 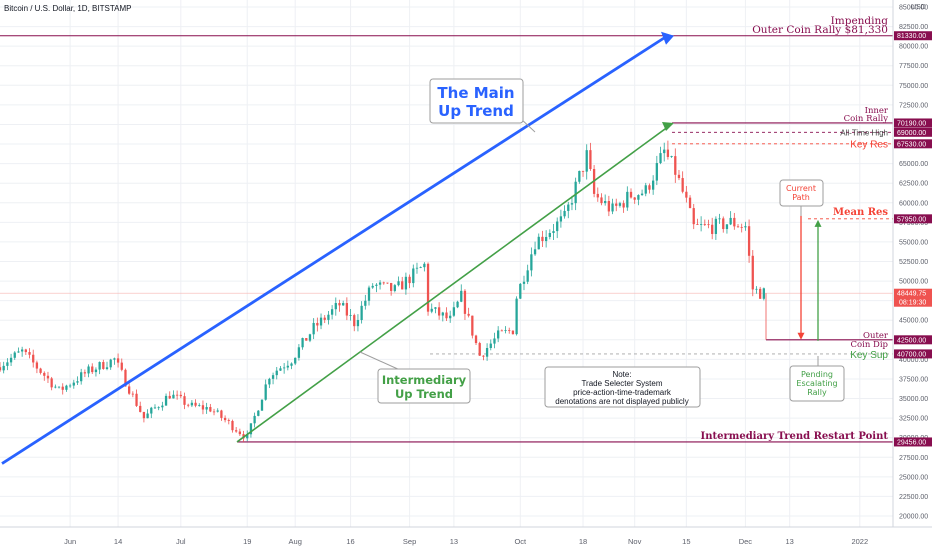 What do you see at coordinates (795, 436) in the screenshot?
I see `restart-label: Intermediary Trend Restart Point` at bounding box center [795, 436].